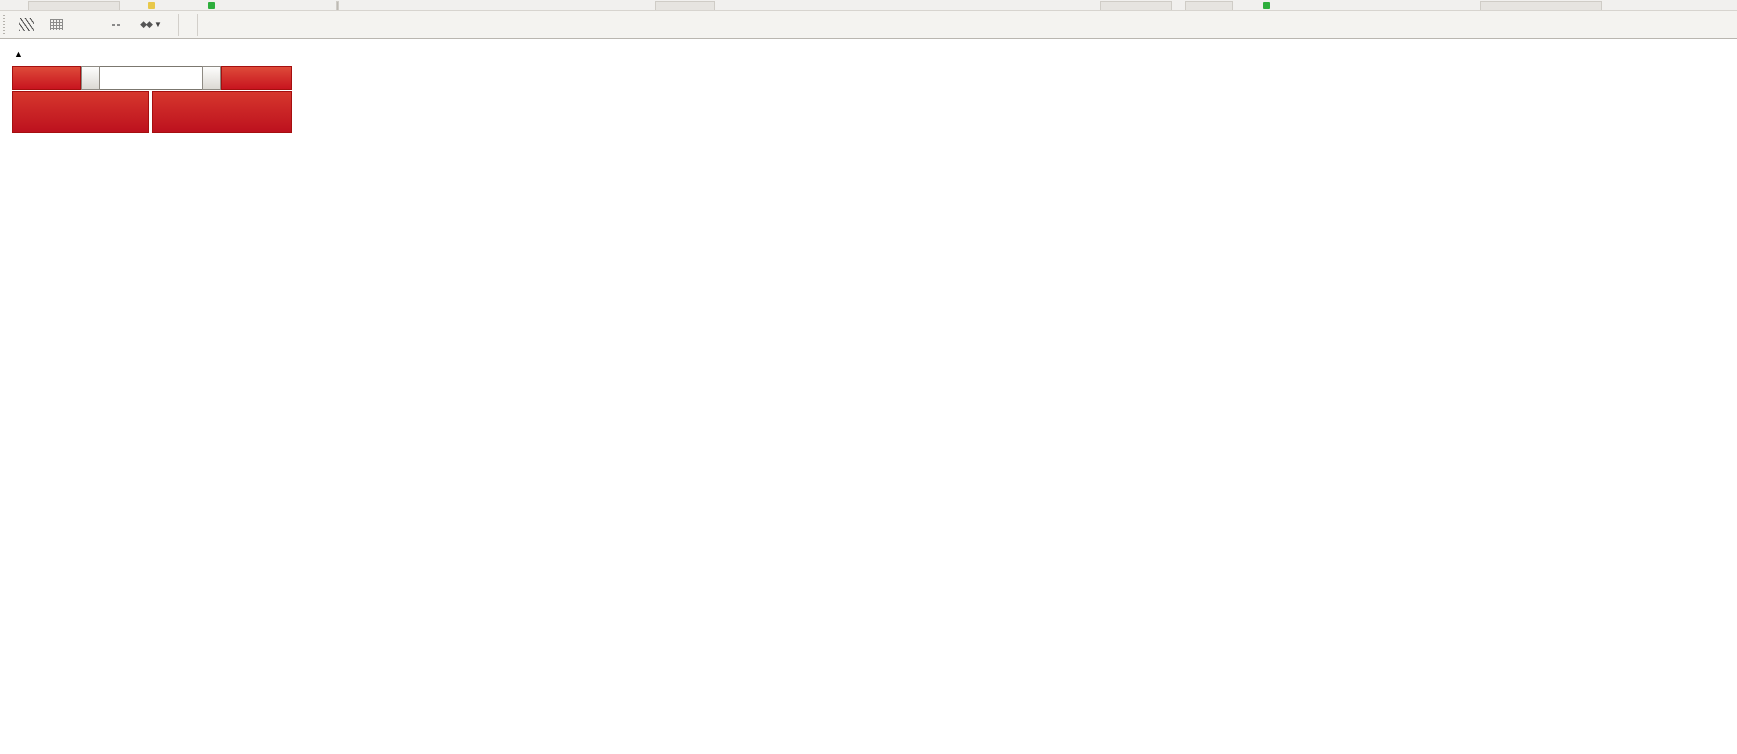  I want to click on crosshatch-glyph, so click(26, 24).